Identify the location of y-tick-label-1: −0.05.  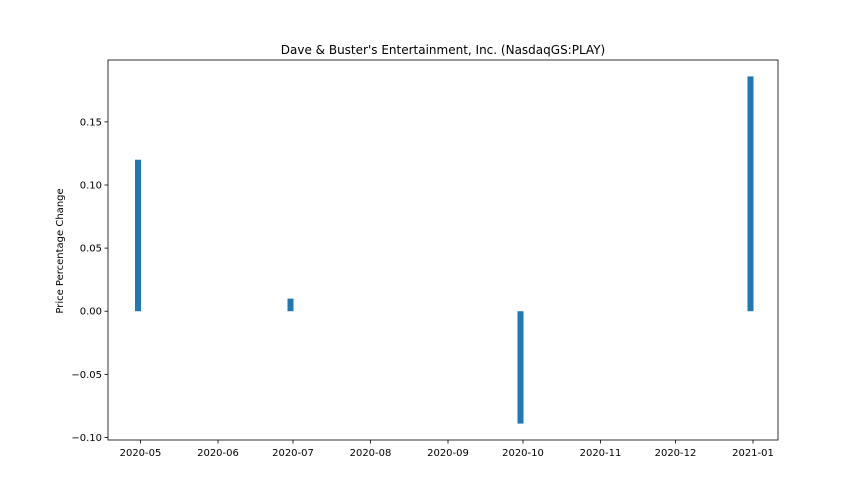
(86, 375).